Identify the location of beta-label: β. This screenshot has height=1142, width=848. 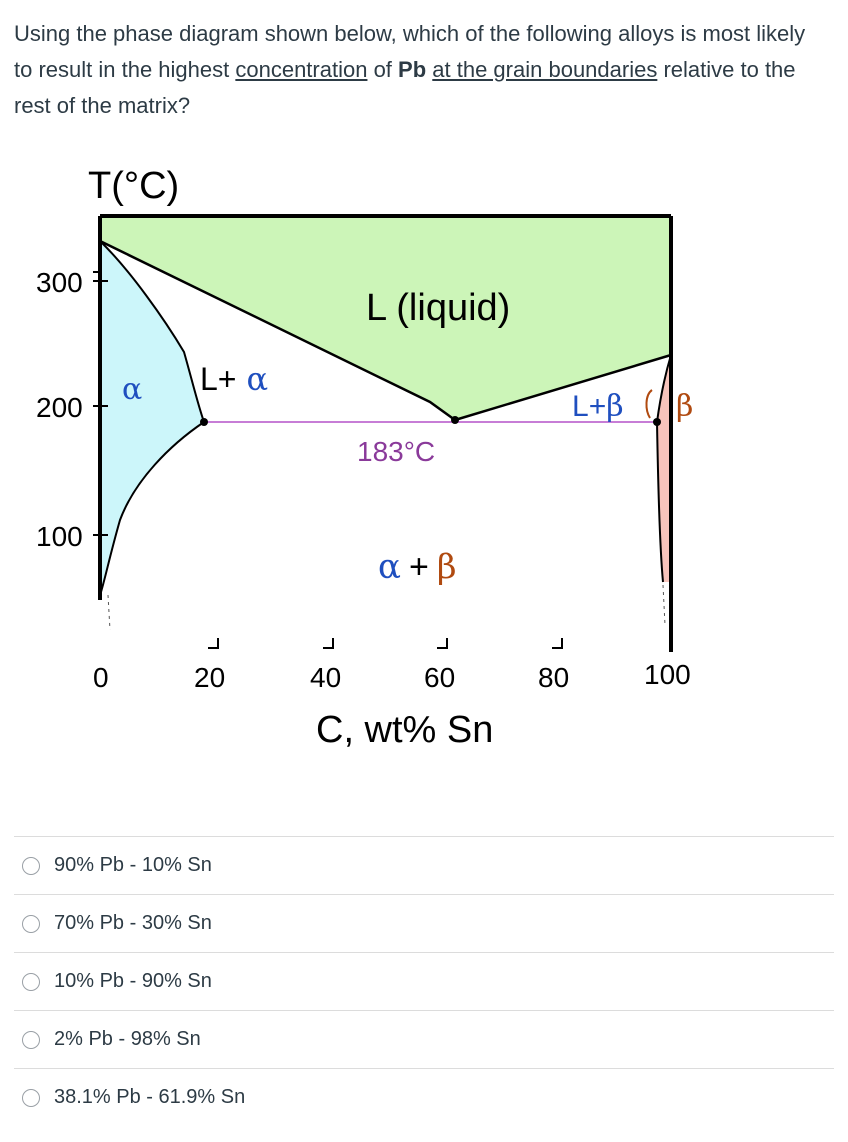
(684, 406).